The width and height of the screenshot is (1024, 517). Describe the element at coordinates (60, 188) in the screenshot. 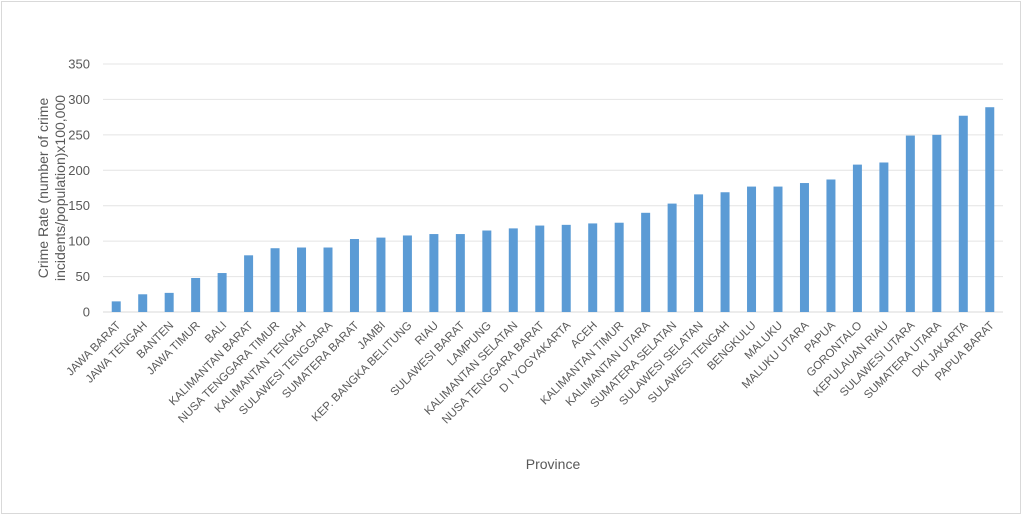

I see `y-axis-title-line: incidents/population)x100,000` at that location.